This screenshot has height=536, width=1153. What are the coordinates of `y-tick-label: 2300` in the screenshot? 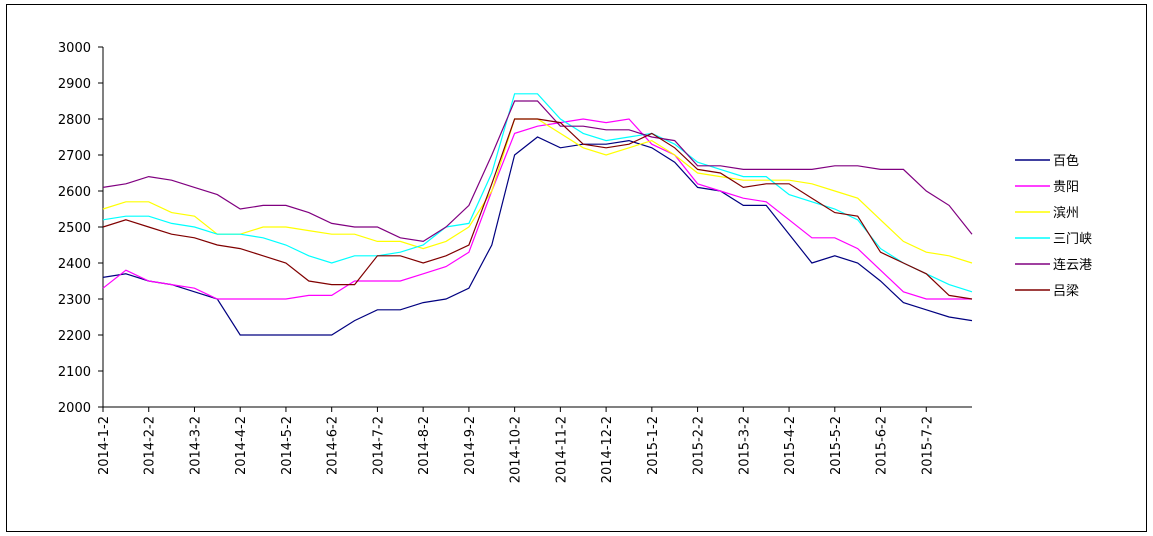 It's located at (74, 300).